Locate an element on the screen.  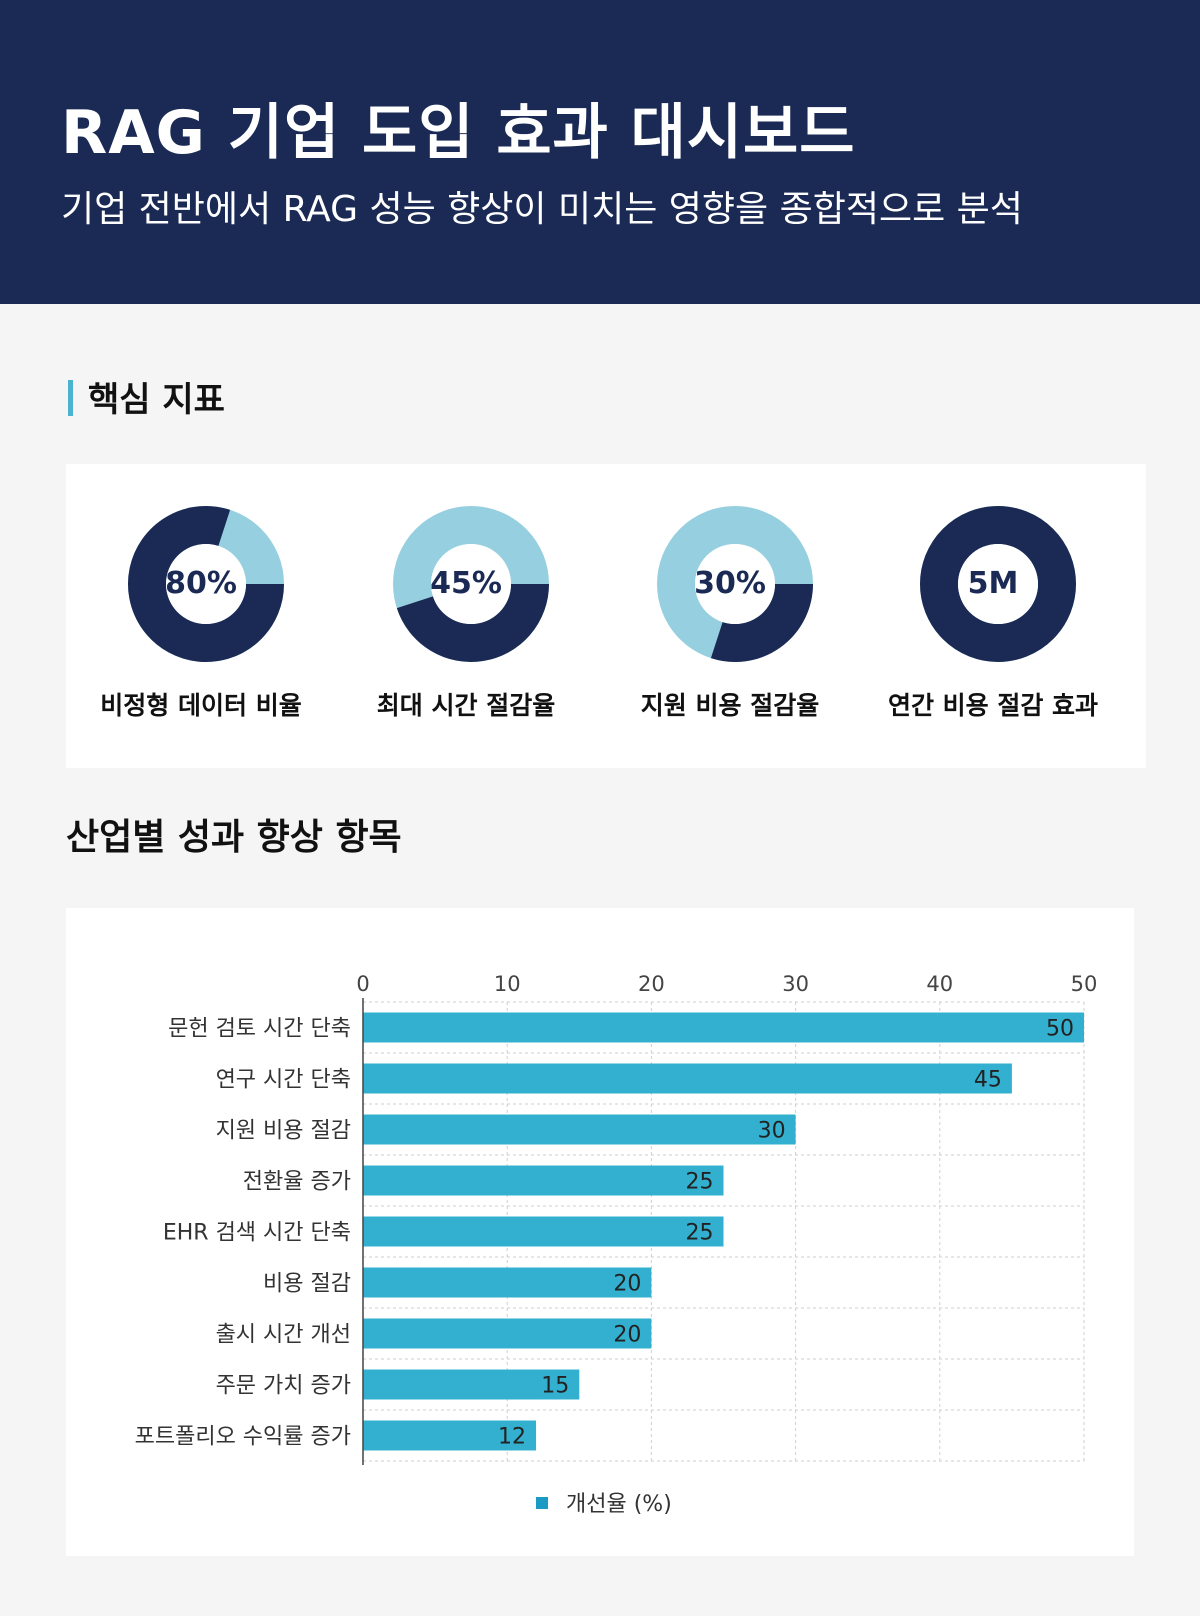
x-tick-label: 0 is located at coordinates (362, 984).